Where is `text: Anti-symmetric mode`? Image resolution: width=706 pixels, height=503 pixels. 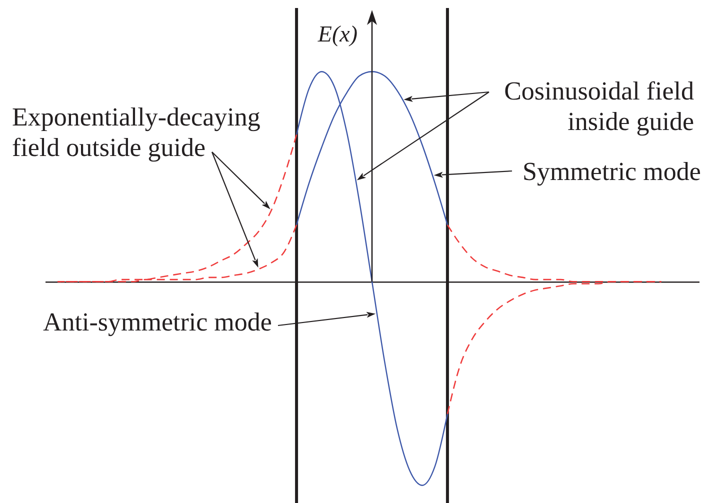 text: Anti-symmetric mode is located at coordinates (157, 322).